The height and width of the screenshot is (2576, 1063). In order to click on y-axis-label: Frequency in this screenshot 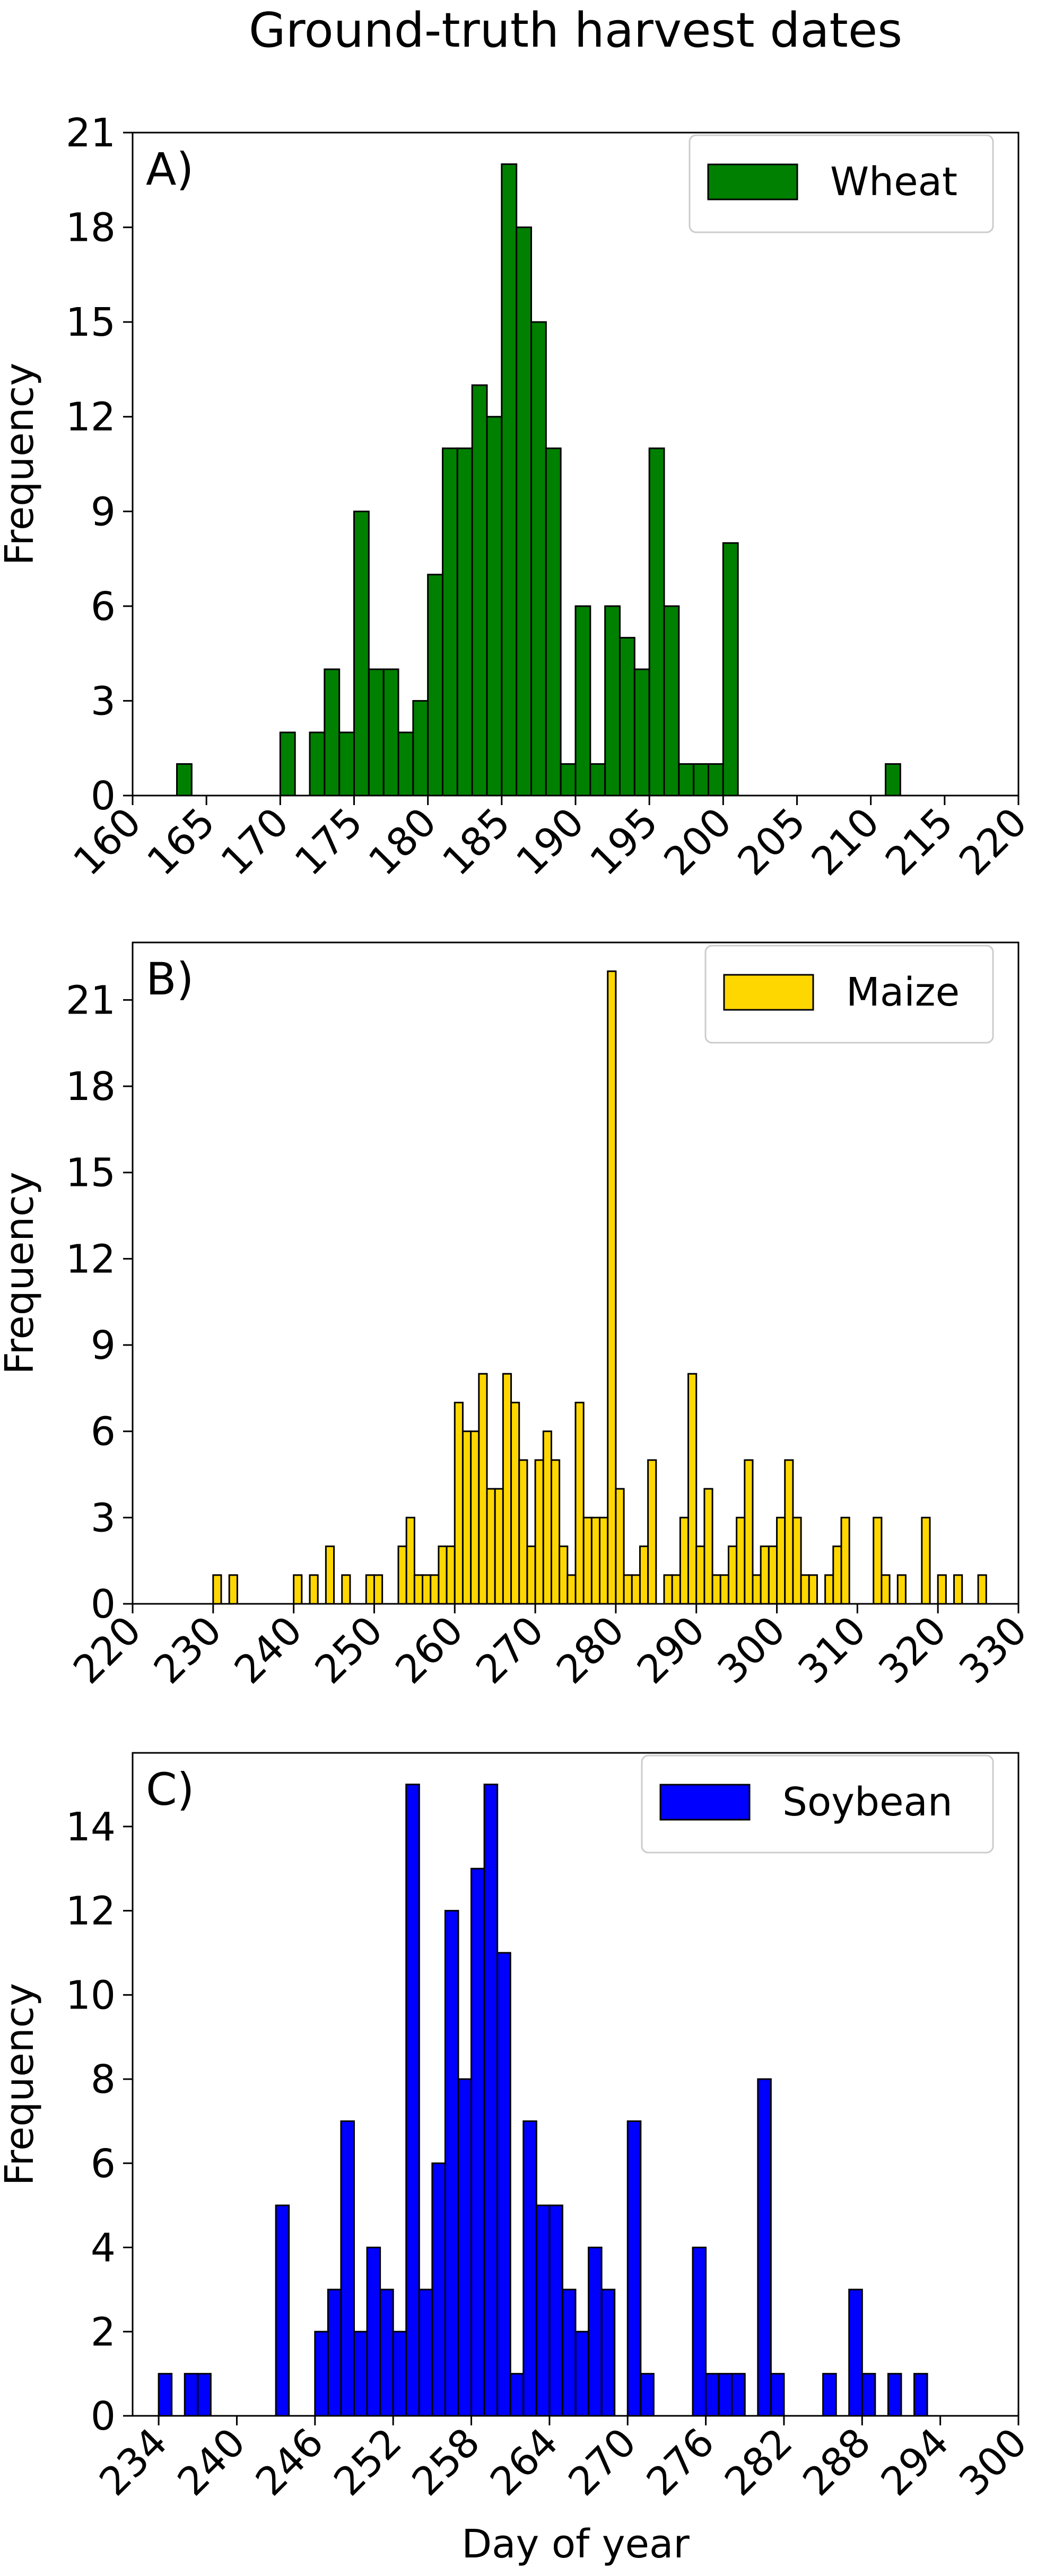, I will do `click(21, 1273)`.